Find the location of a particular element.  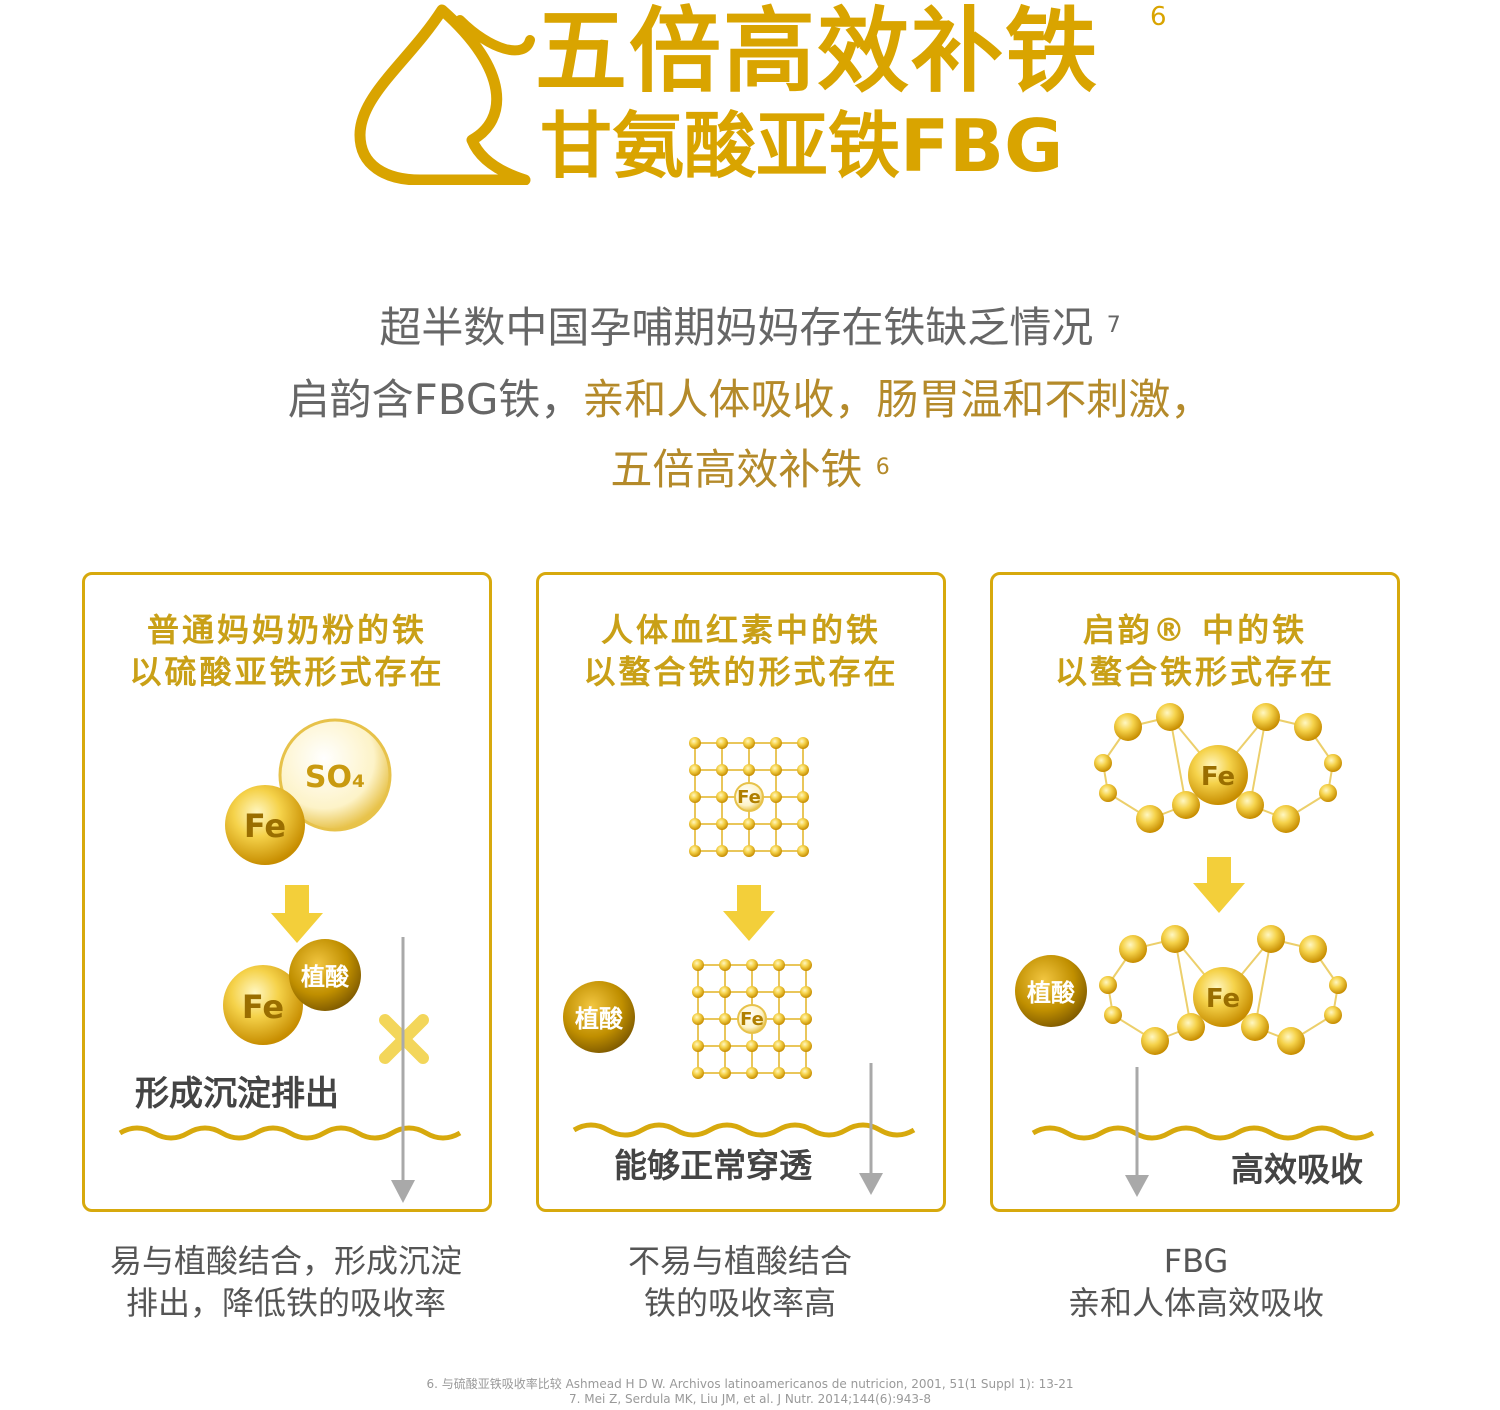

page-subtitle: 甘氨酸亚铁FBG is located at coordinates (802, 146).